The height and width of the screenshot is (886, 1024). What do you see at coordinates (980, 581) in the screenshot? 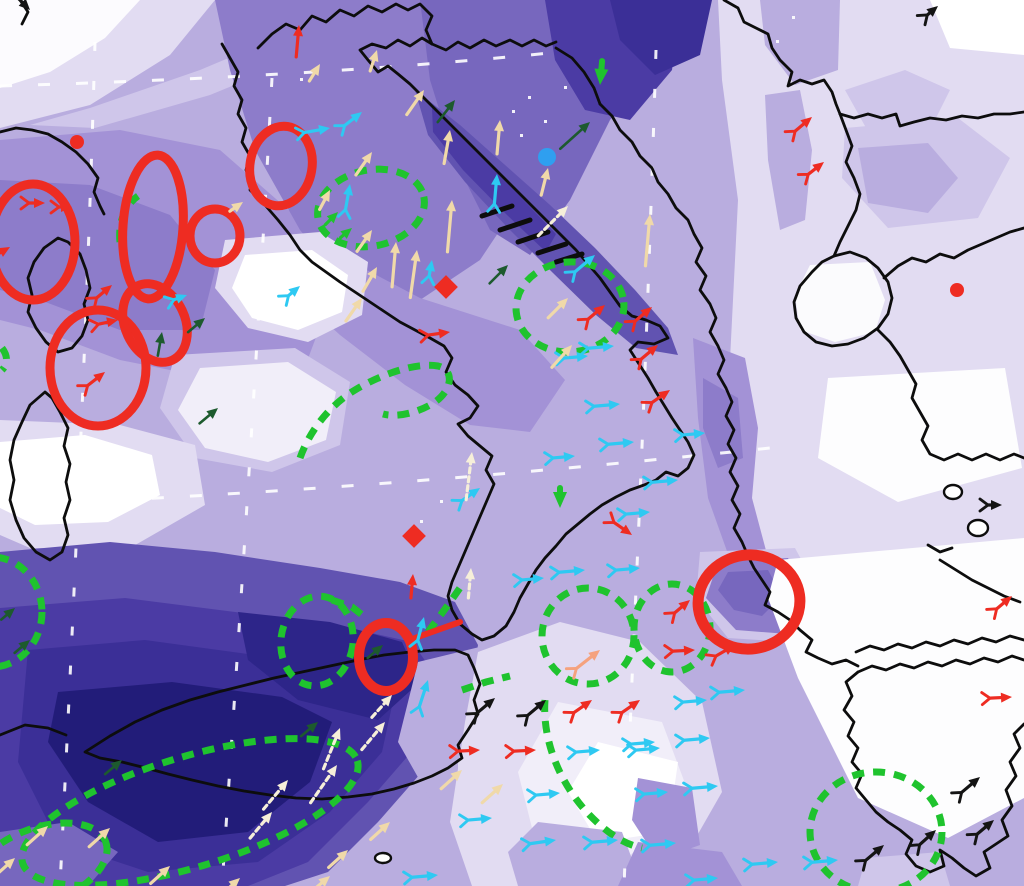
I see `coastline` at bounding box center [980, 581].